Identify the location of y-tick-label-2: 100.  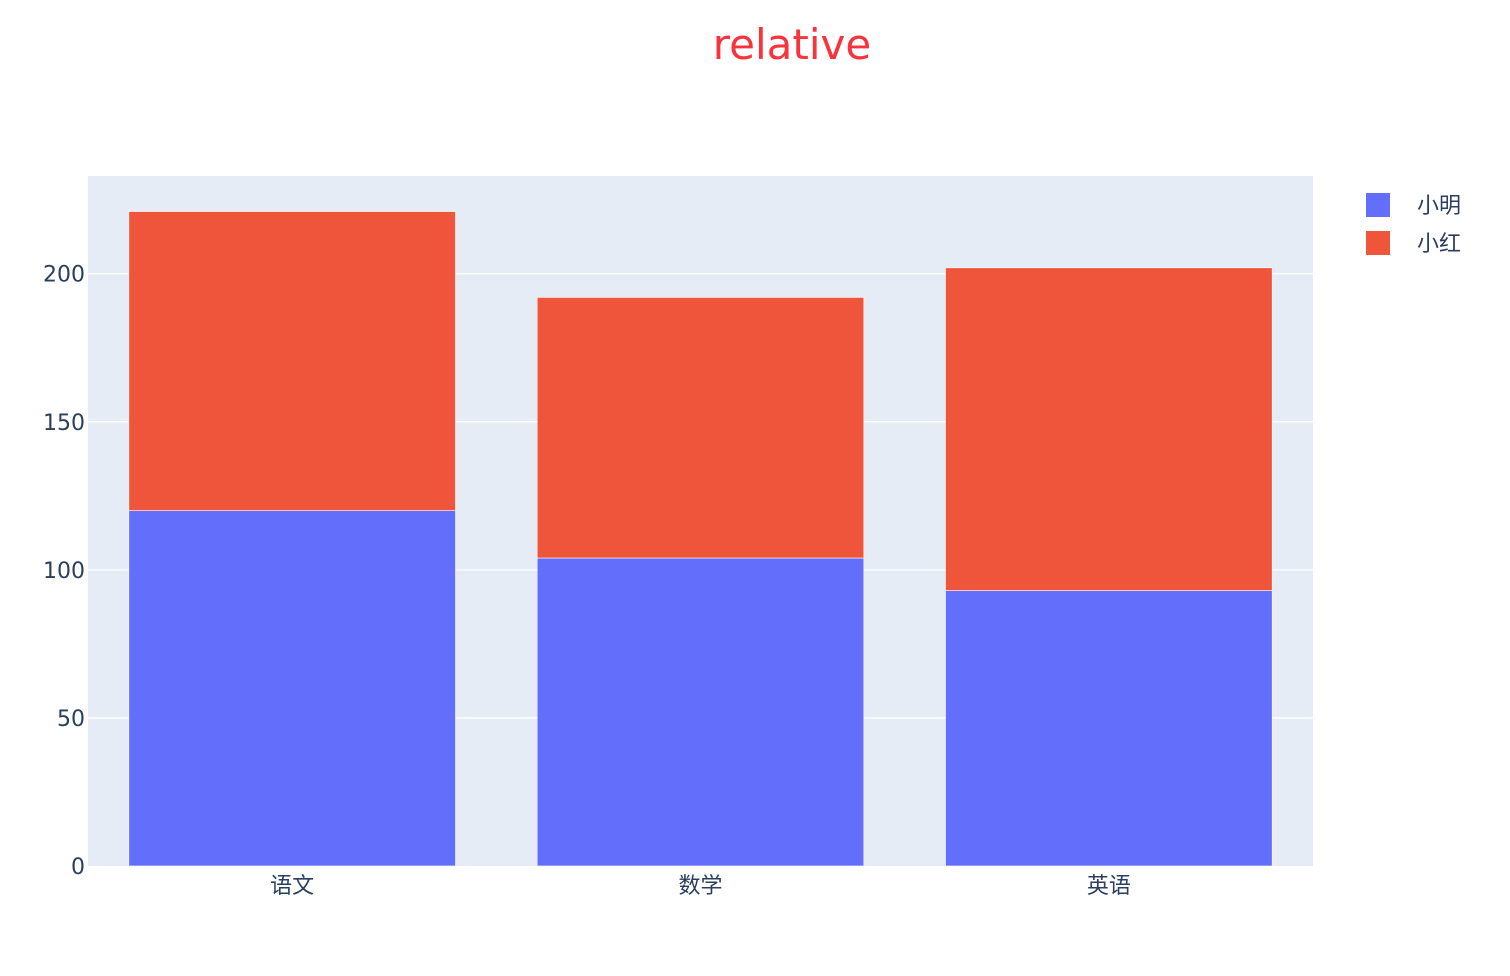
(64, 571).